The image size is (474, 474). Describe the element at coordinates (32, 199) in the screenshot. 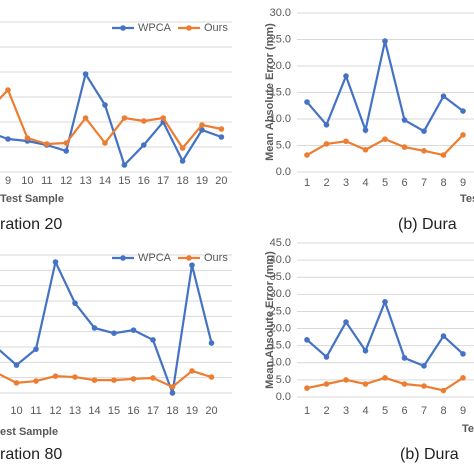

I see `x-axis-title: Test Sample` at that location.